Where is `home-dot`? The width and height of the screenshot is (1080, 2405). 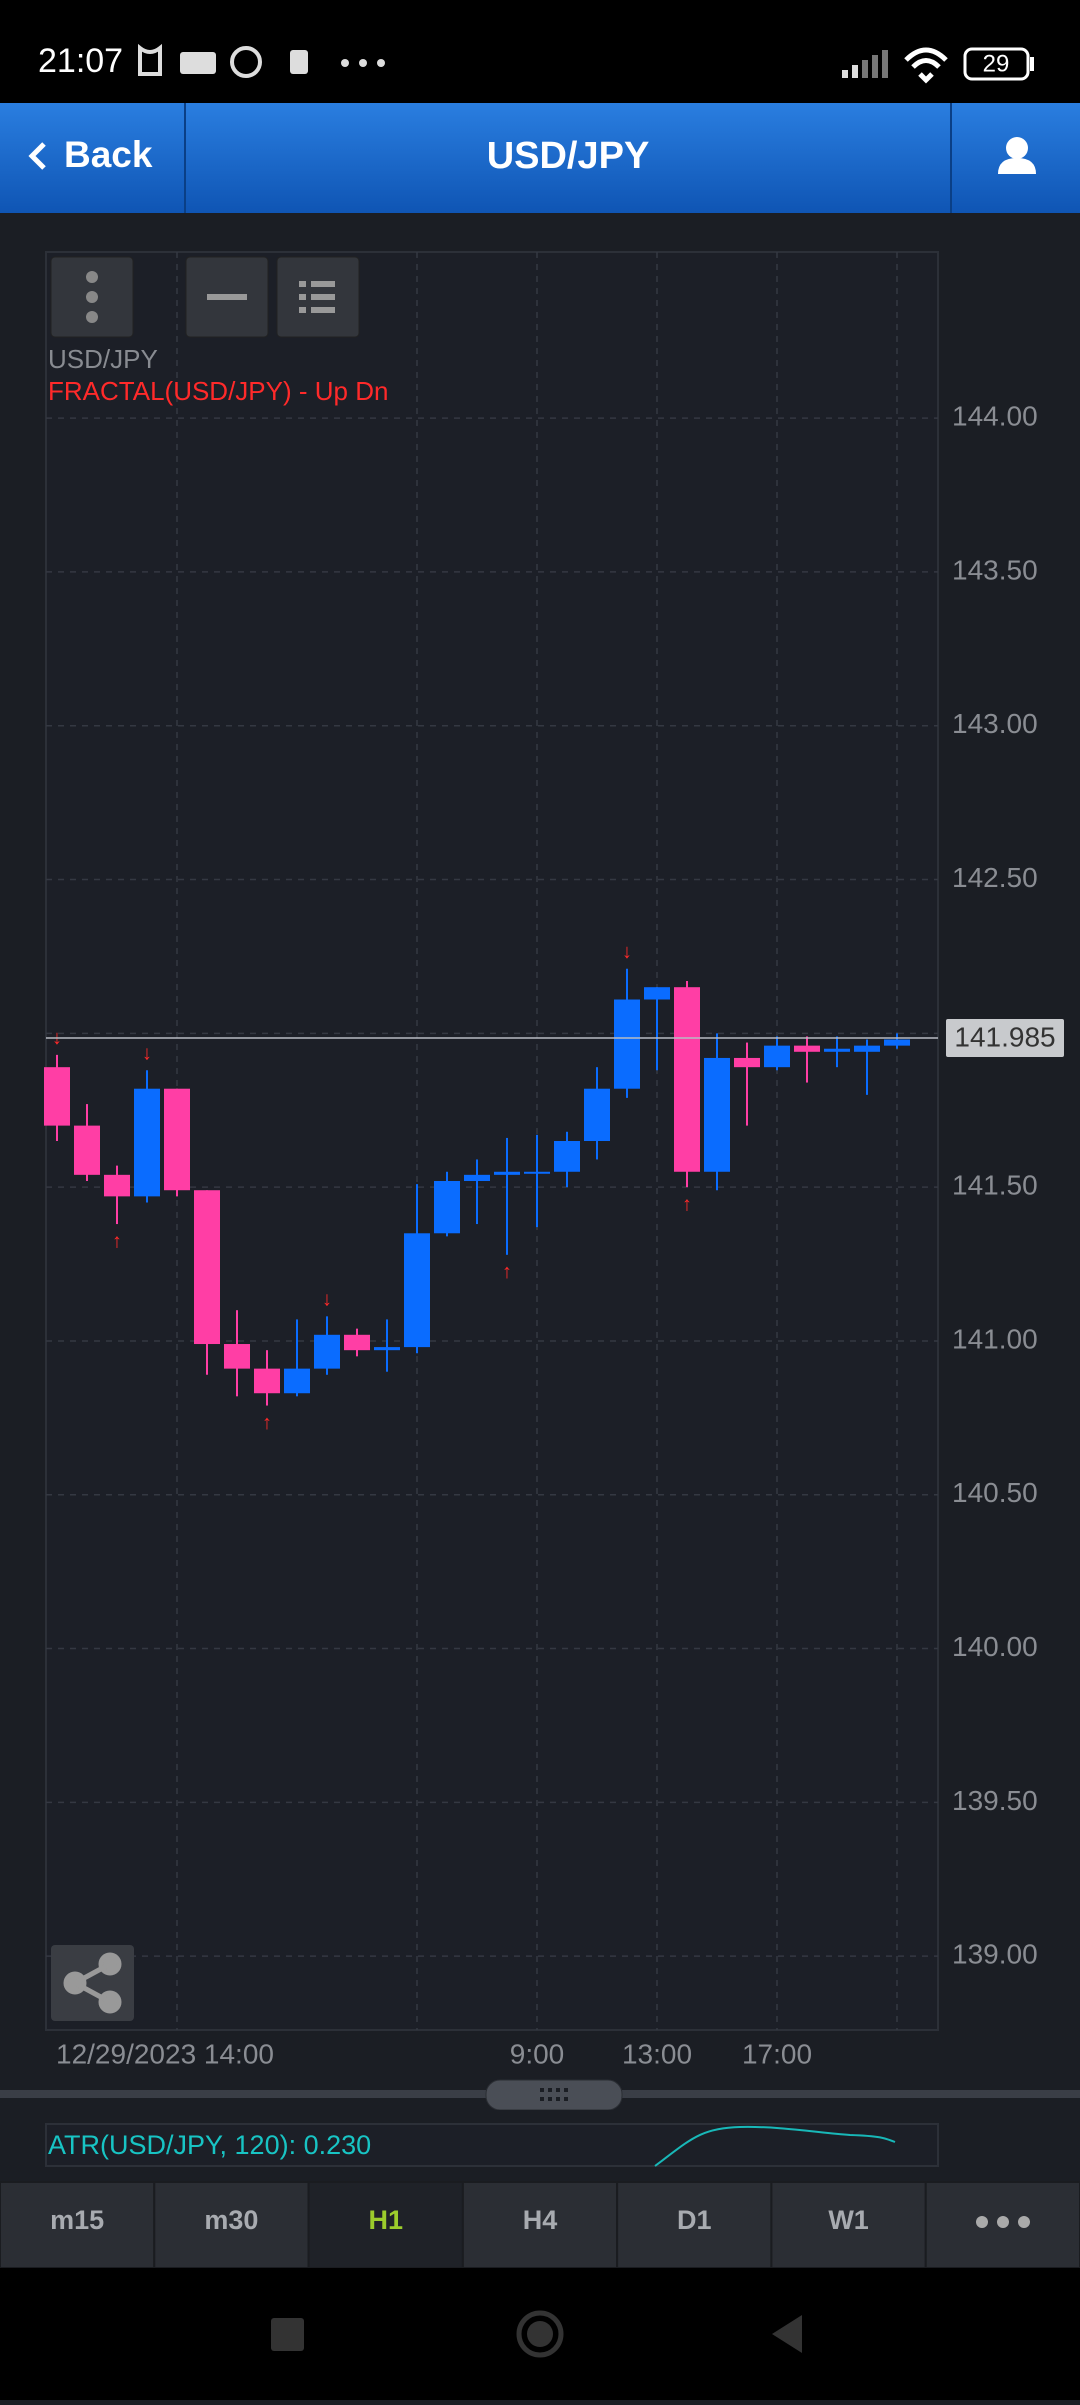 home-dot is located at coordinates (540, 2334).